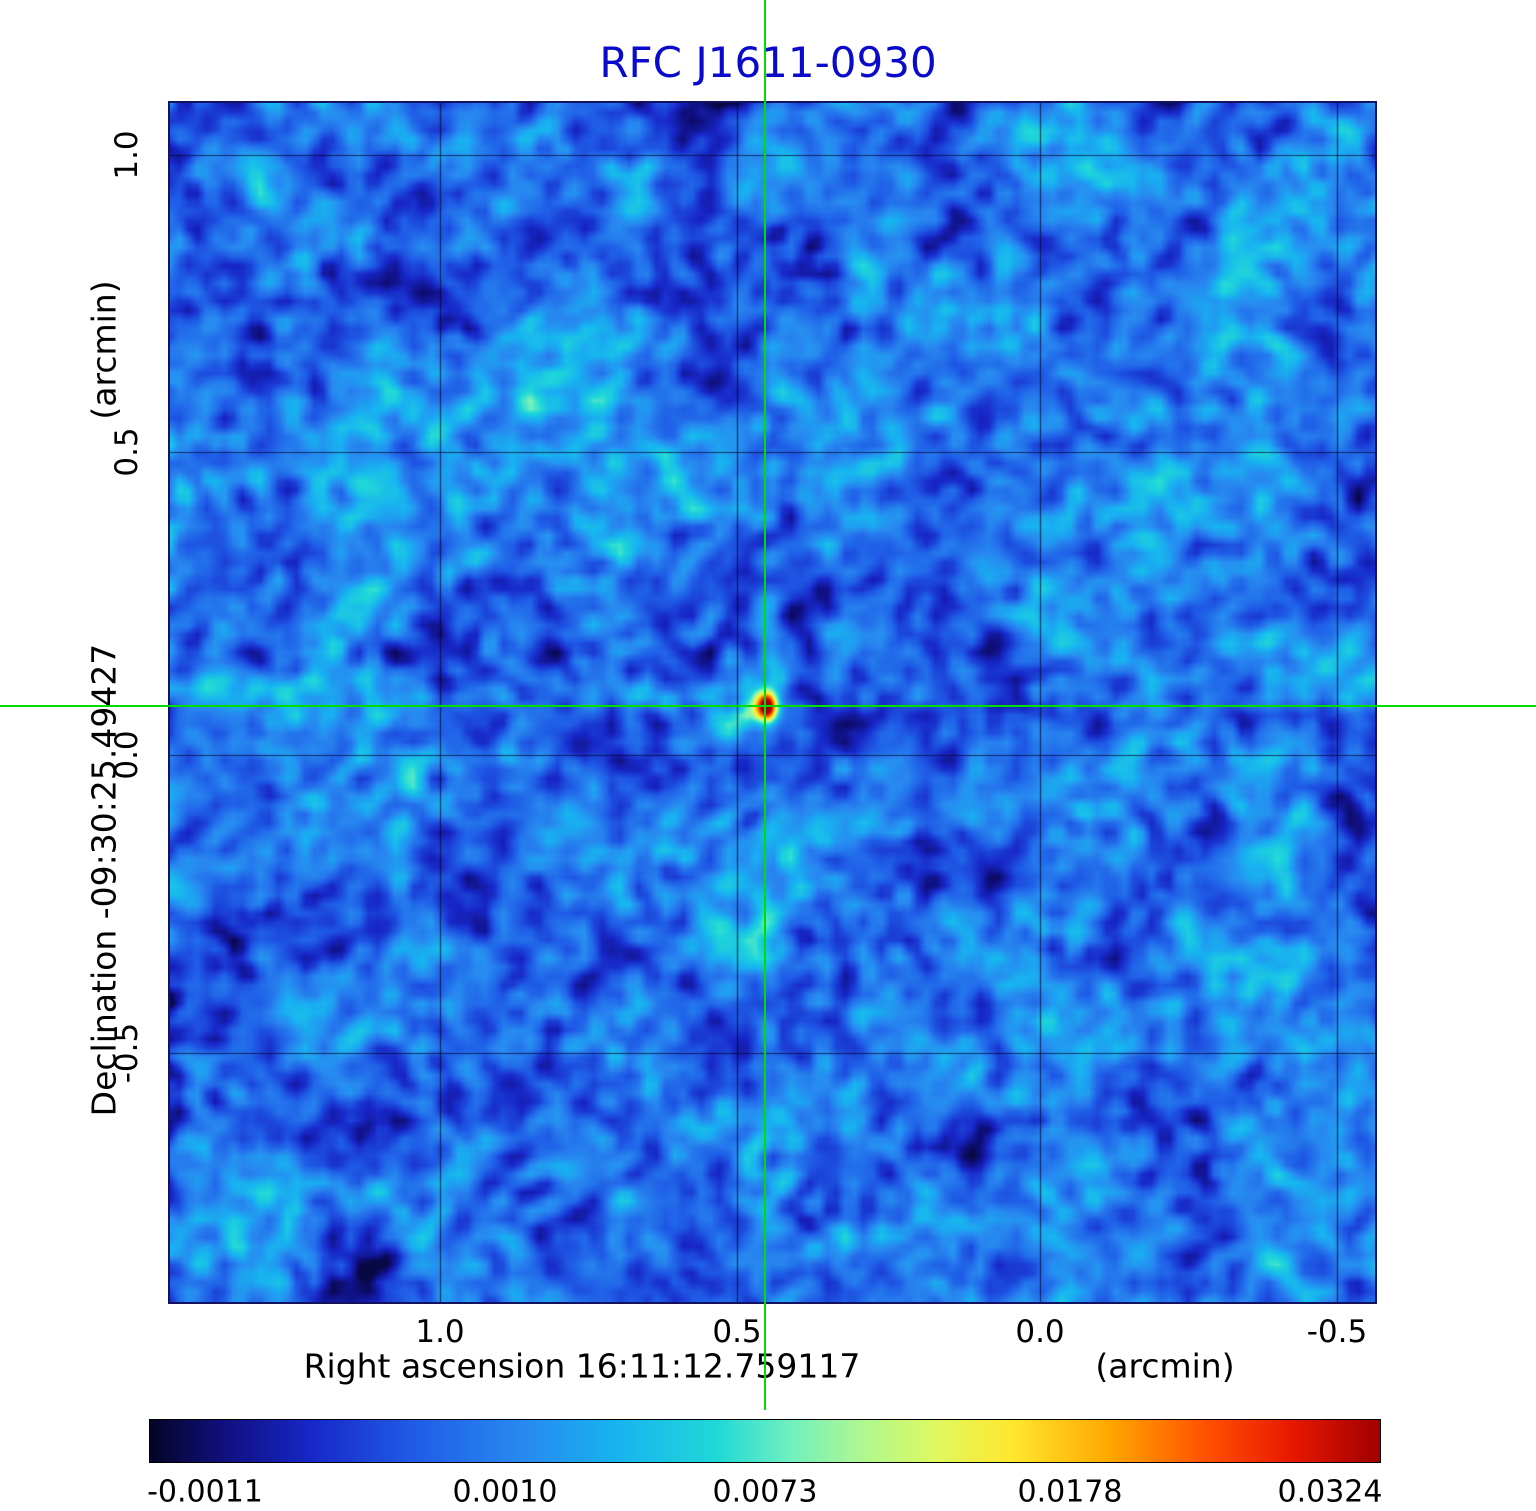 This screenshot has height=1511, width=1536. Describe the element at coordinates (1337, 1332) in the screenshot. I see `x-tick-label: -0.5` at that location.